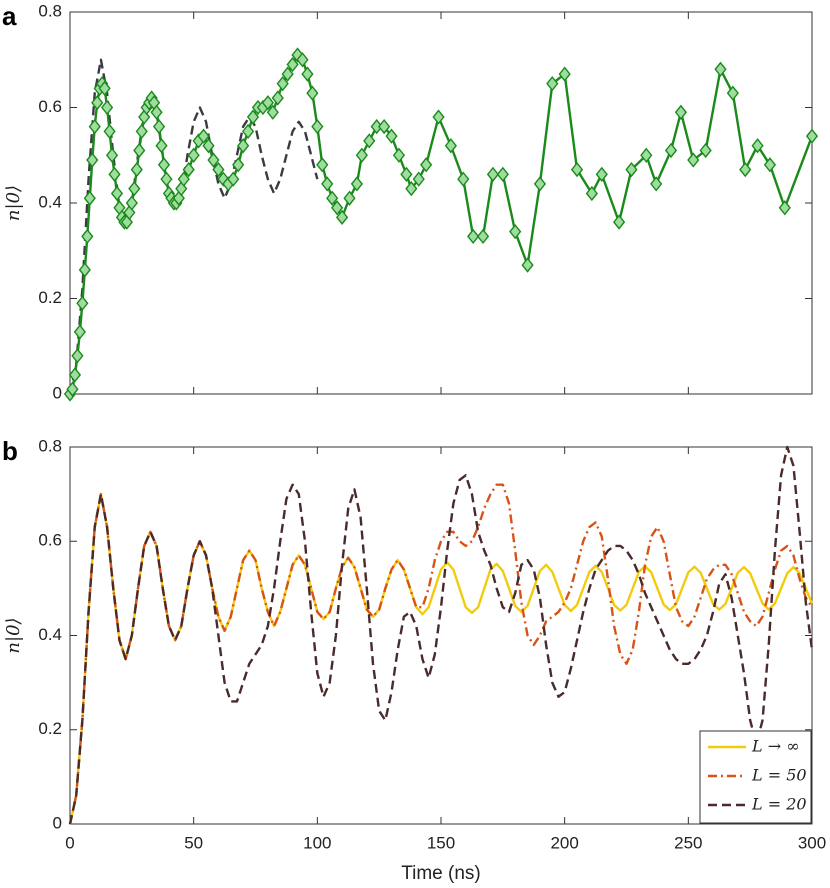 This screenshot has width=830, height=888. Describe the element at coordinates (779, 775) in the screenshot. I see `legend-label: L = 50` at that location.